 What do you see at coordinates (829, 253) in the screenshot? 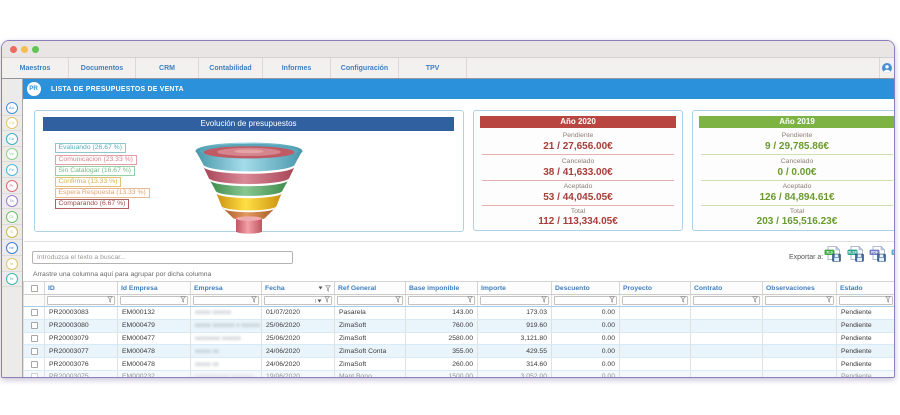
I see `svg-text: XLS` at bounding box center [829, 253].